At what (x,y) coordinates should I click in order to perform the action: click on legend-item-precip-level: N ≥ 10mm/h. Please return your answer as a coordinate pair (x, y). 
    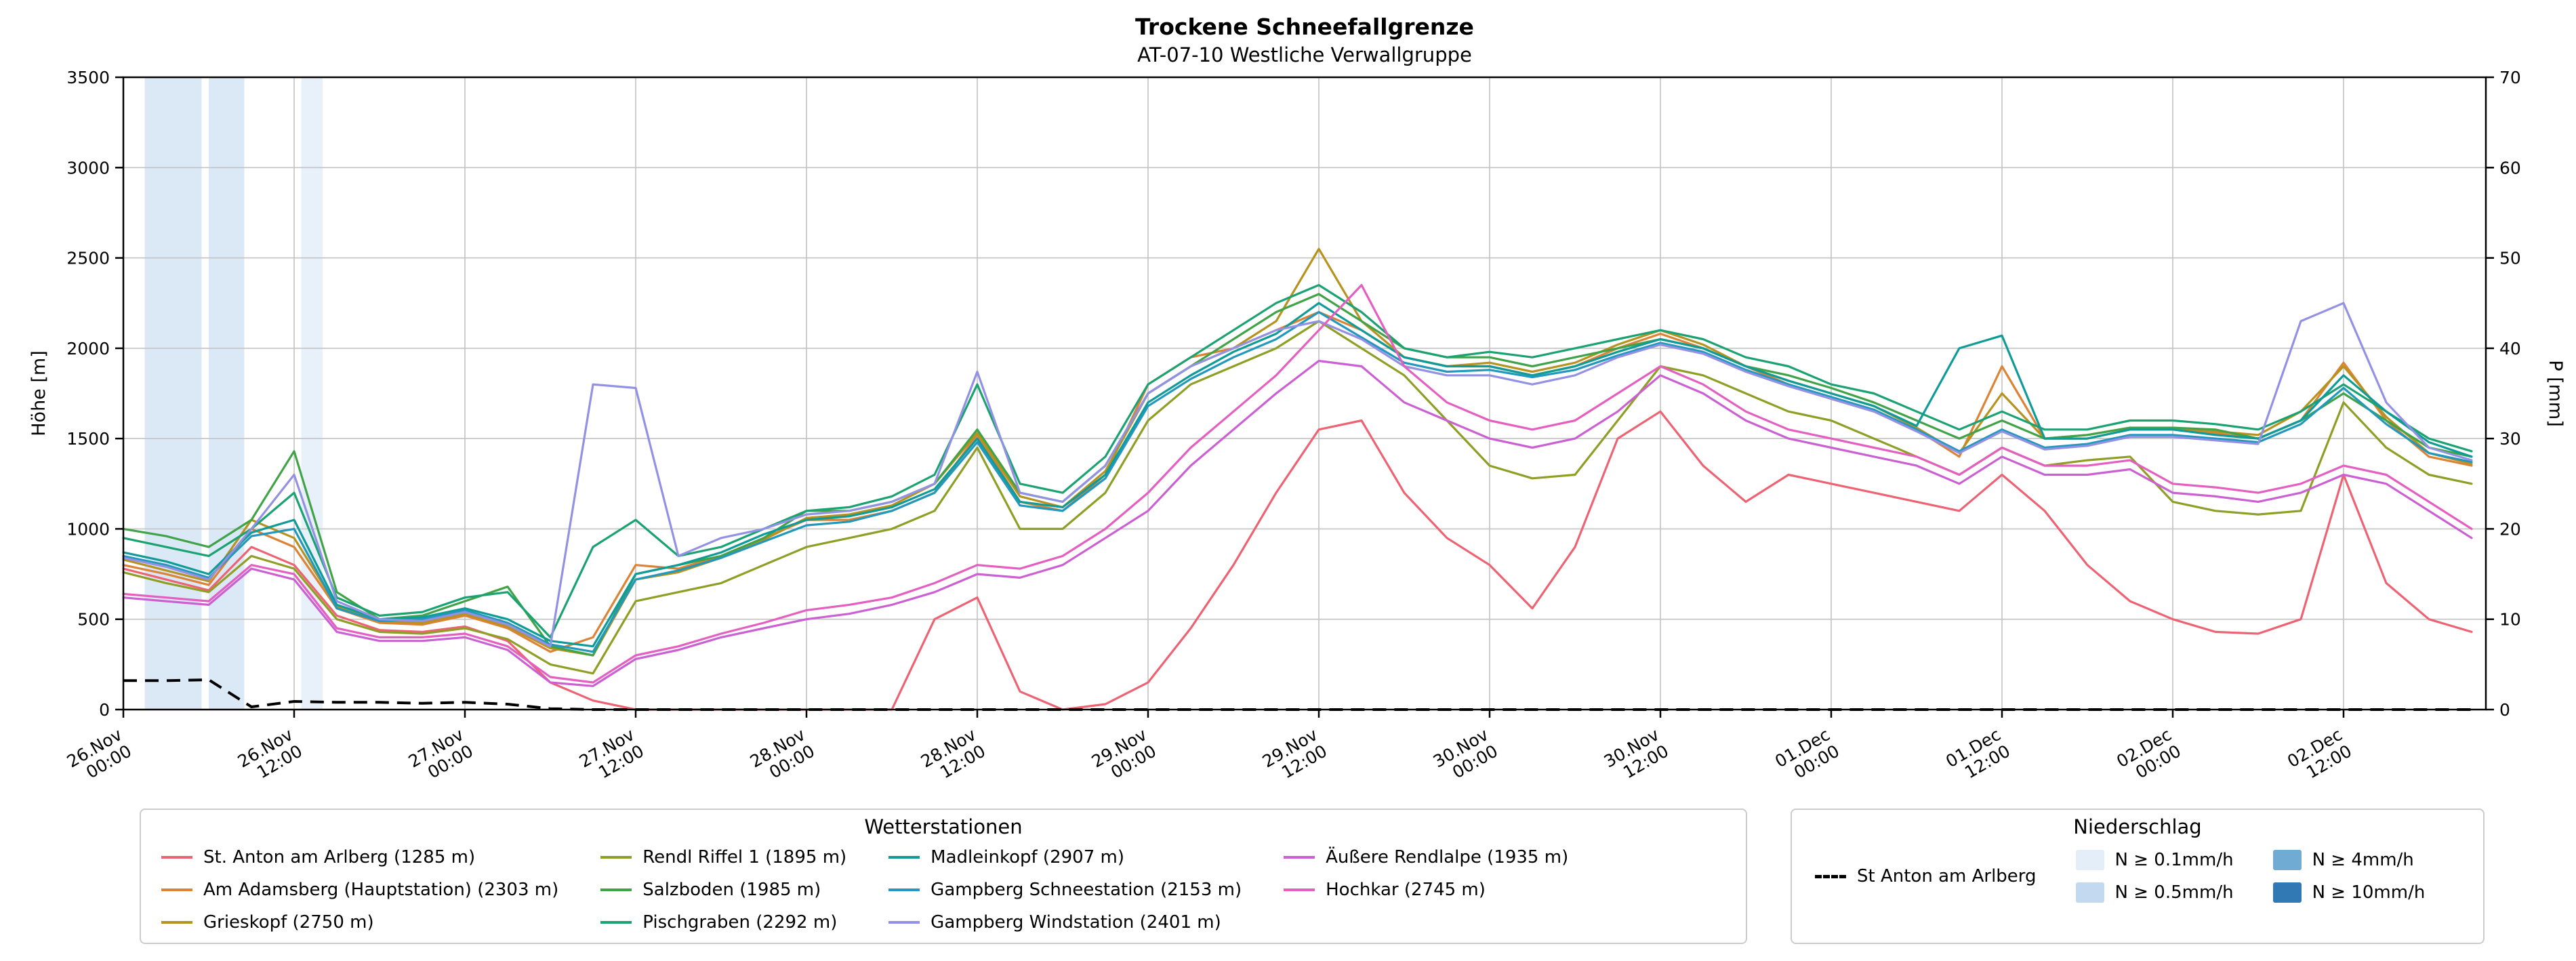
    Looking at the image, I should click on (2349, 892).